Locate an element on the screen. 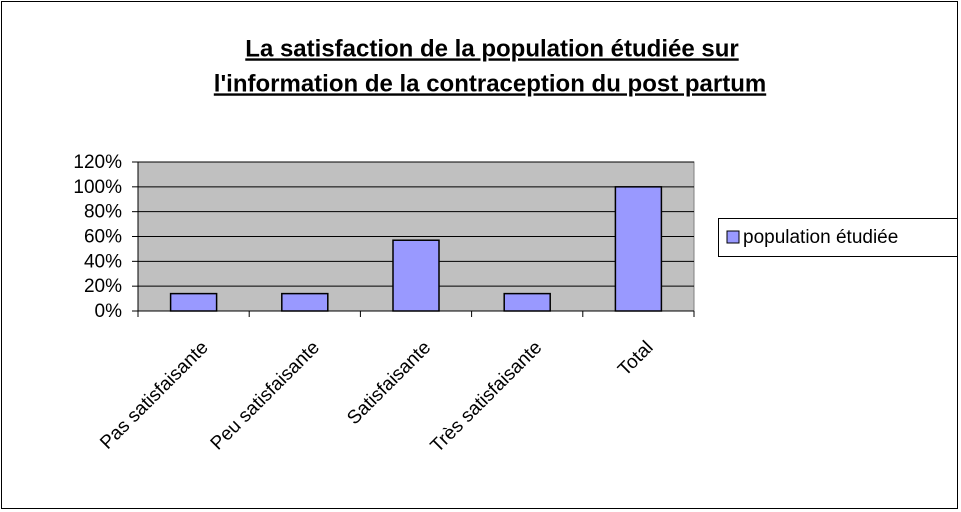  legend-box is located at coordinates (838, 237).